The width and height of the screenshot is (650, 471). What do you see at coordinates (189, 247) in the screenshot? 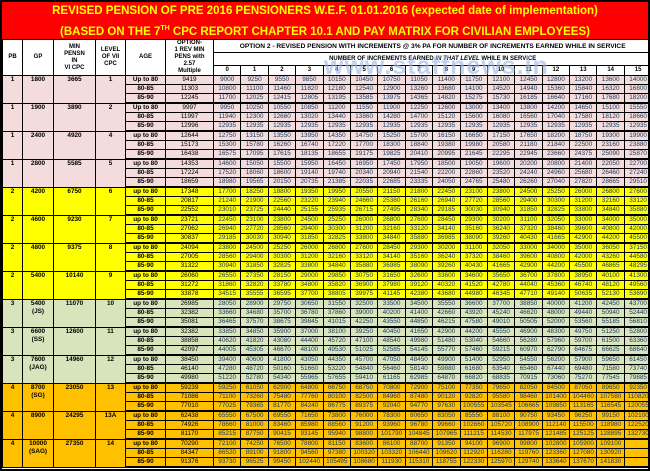
I see `option1-cell: 24094` at bounding box center [189, 247].